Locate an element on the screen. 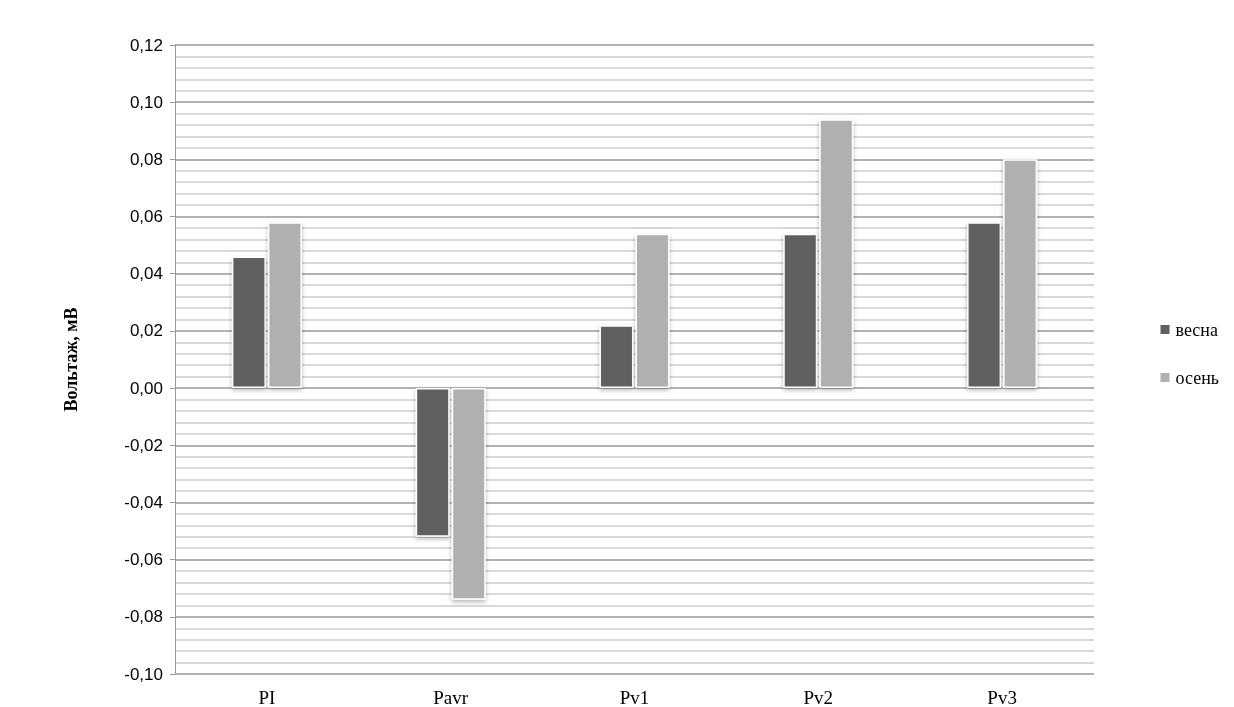 The height and width of the screenshot is (707, 1234). y-tick-label: -0,04 is located at coordinates (143, 502).